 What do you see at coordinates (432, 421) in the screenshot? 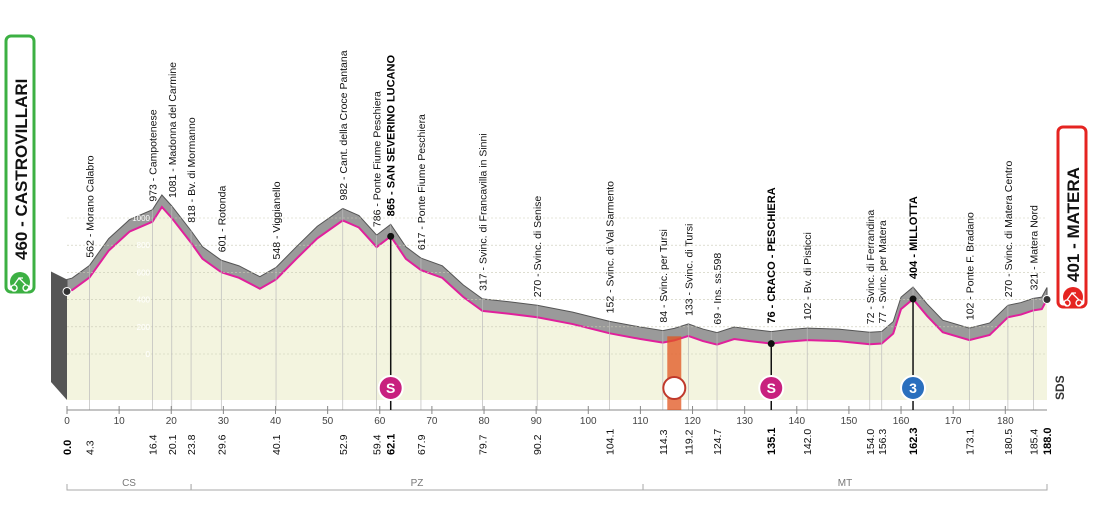
I see `km-tick-label: 70` at bounding box center [432, 421].